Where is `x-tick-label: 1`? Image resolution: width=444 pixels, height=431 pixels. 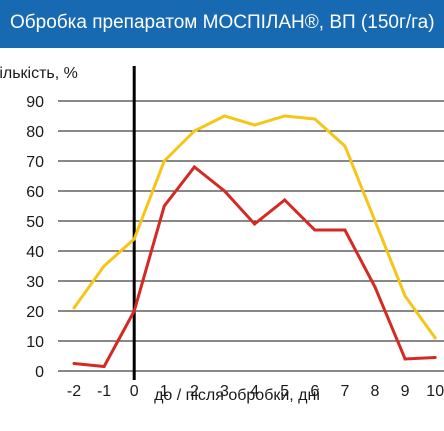
x-tick-label: 1 is located at coordinates (164, 391).